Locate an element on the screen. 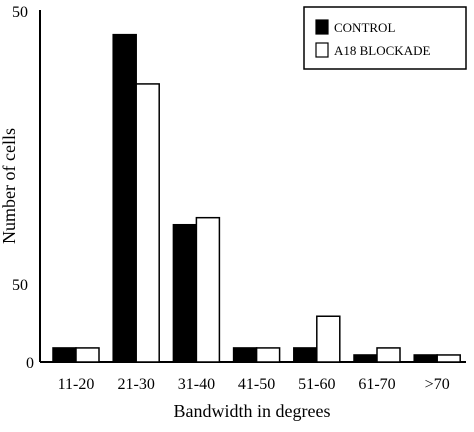 This screenshot has width=474, height=432. x-axis-title: Bandwidth in degrees is located at coordinates (252, 411).